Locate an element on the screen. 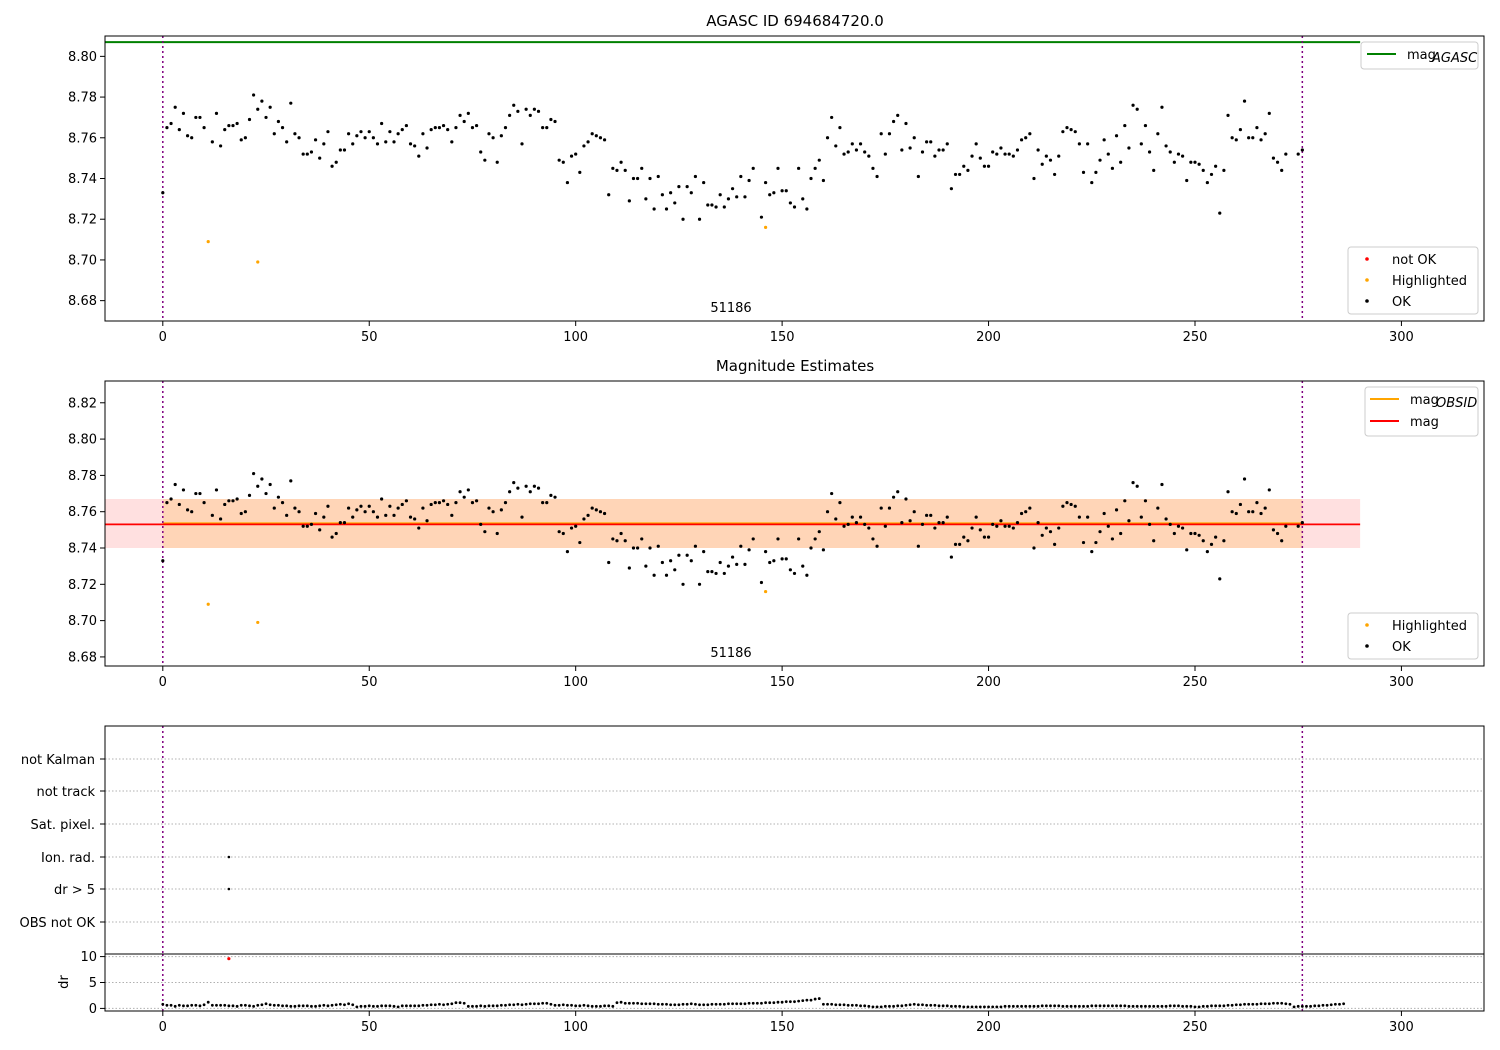 Image resolution: width=1500 pixels, height=1050 pixels. flag-point is located at coordinates (229, 889).